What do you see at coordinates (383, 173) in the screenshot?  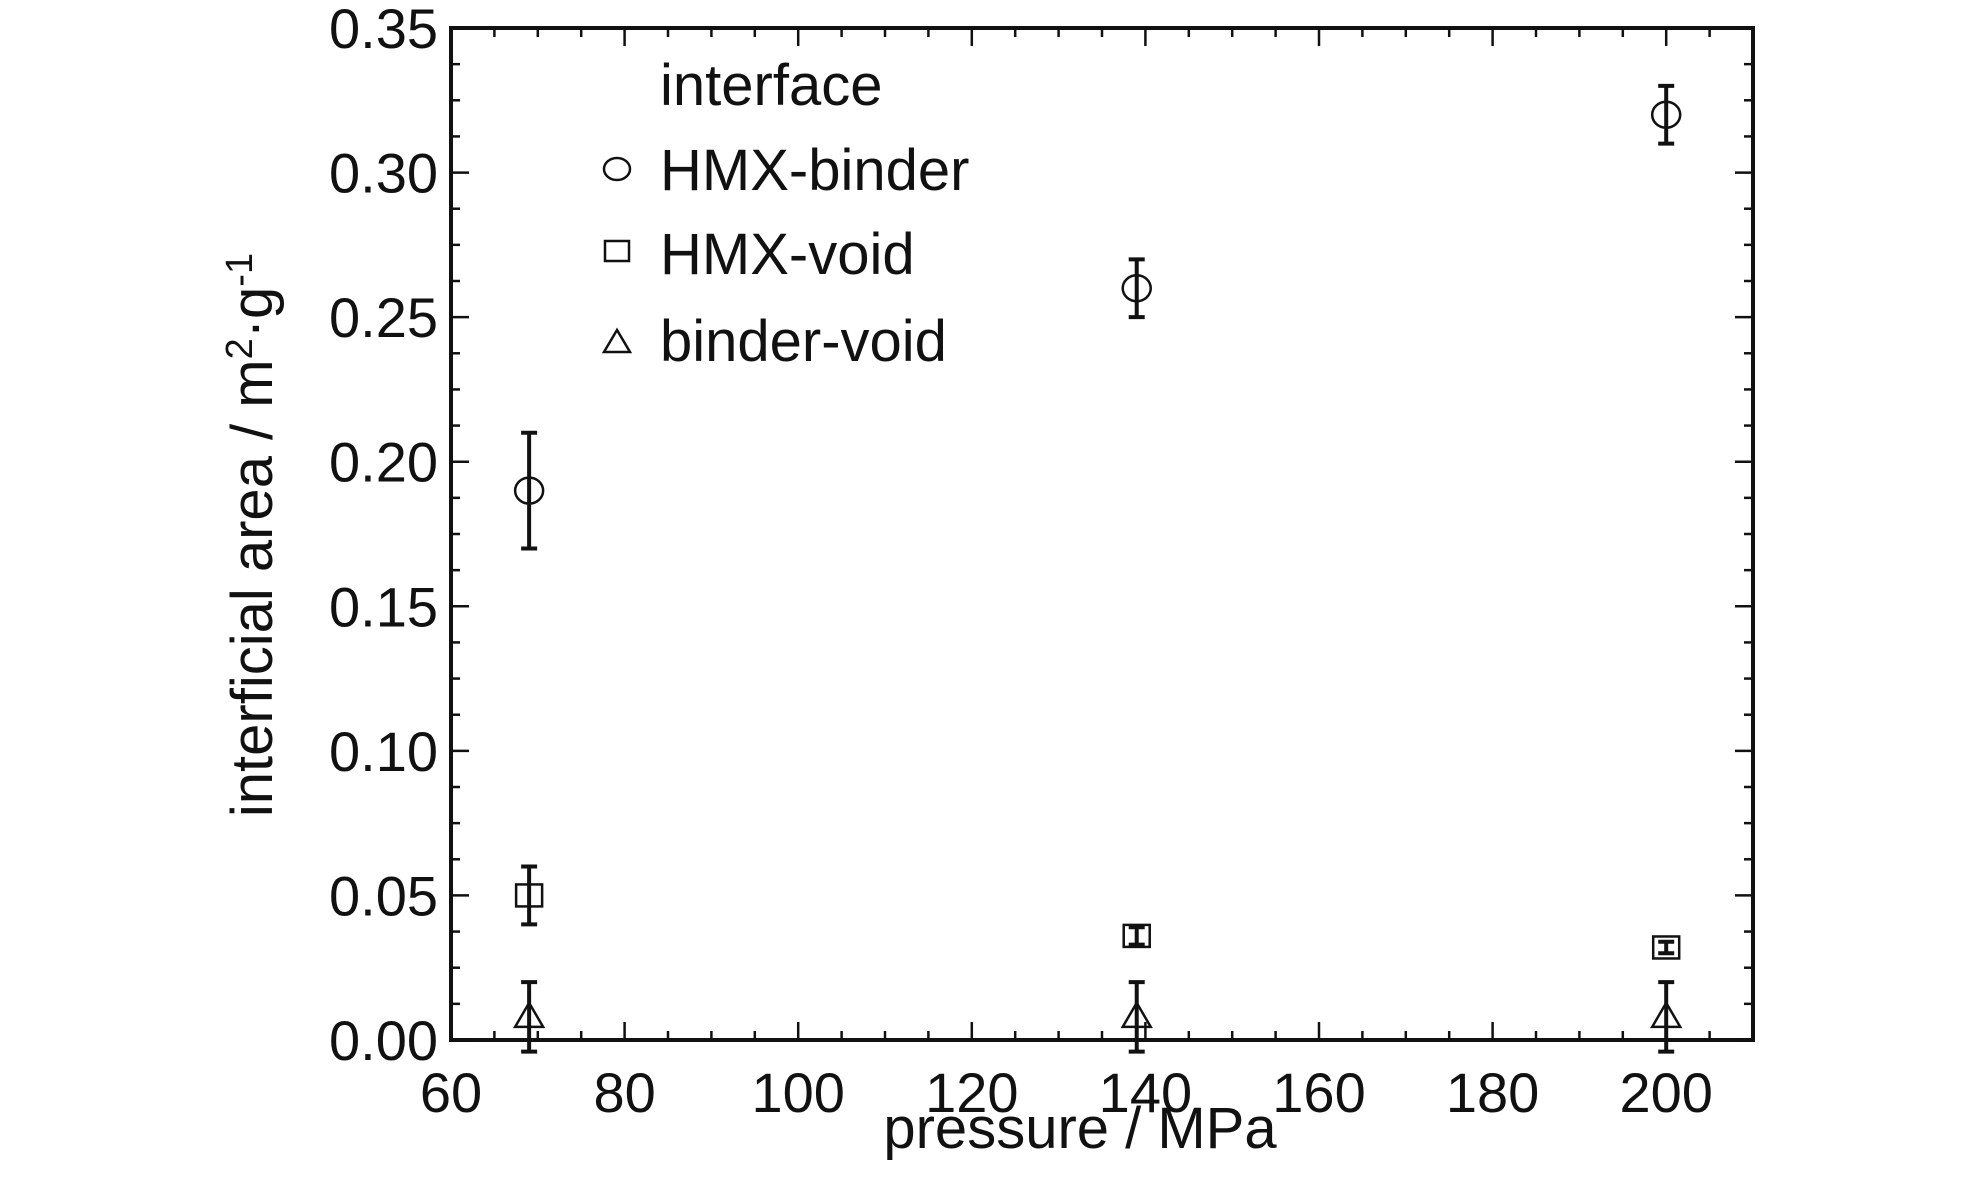 I see `y-tick-label: 0.30` at bounding box center [383, 173].